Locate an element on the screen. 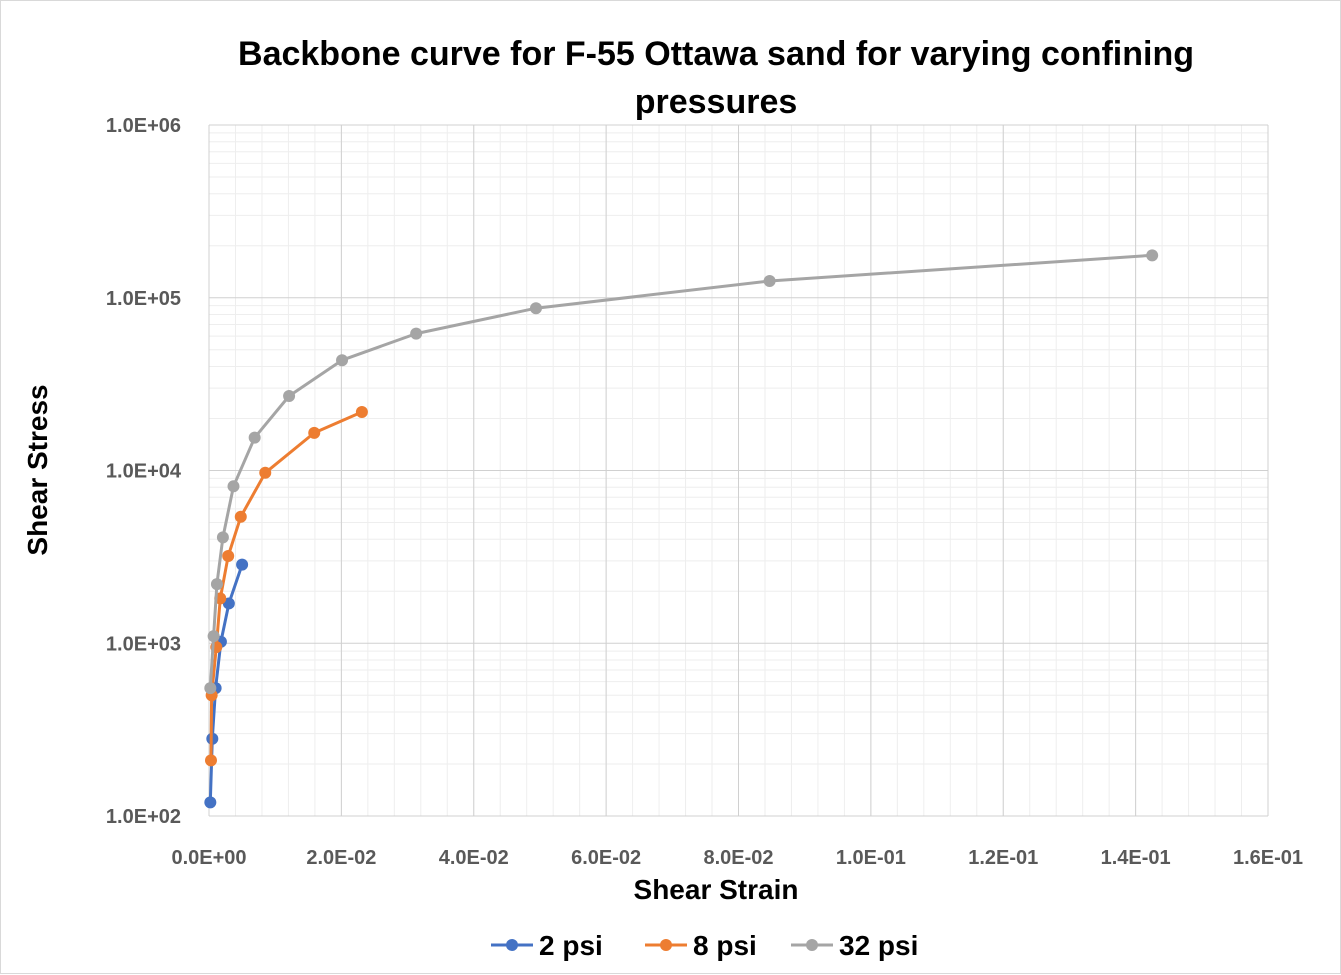 This screenshot has width=1341, height=975. legend-item-8-psi: 8 psi is located at coordinates (701, 945).